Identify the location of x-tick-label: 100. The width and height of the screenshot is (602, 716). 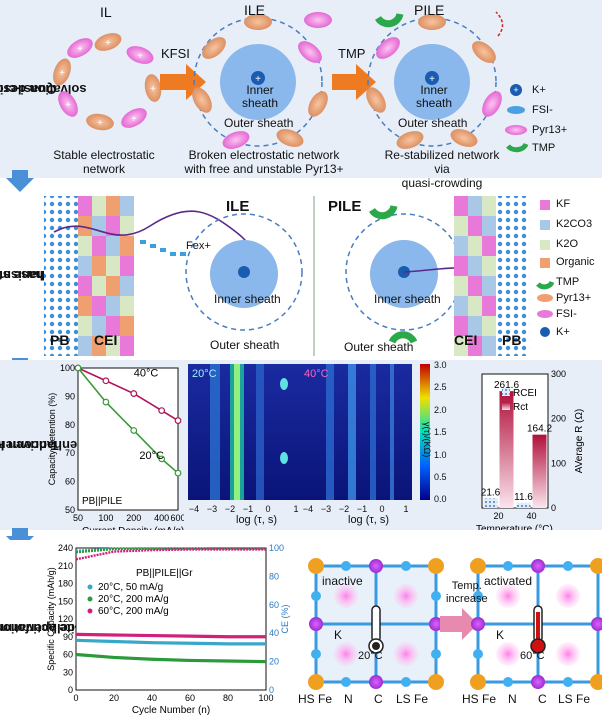
(265, 698).